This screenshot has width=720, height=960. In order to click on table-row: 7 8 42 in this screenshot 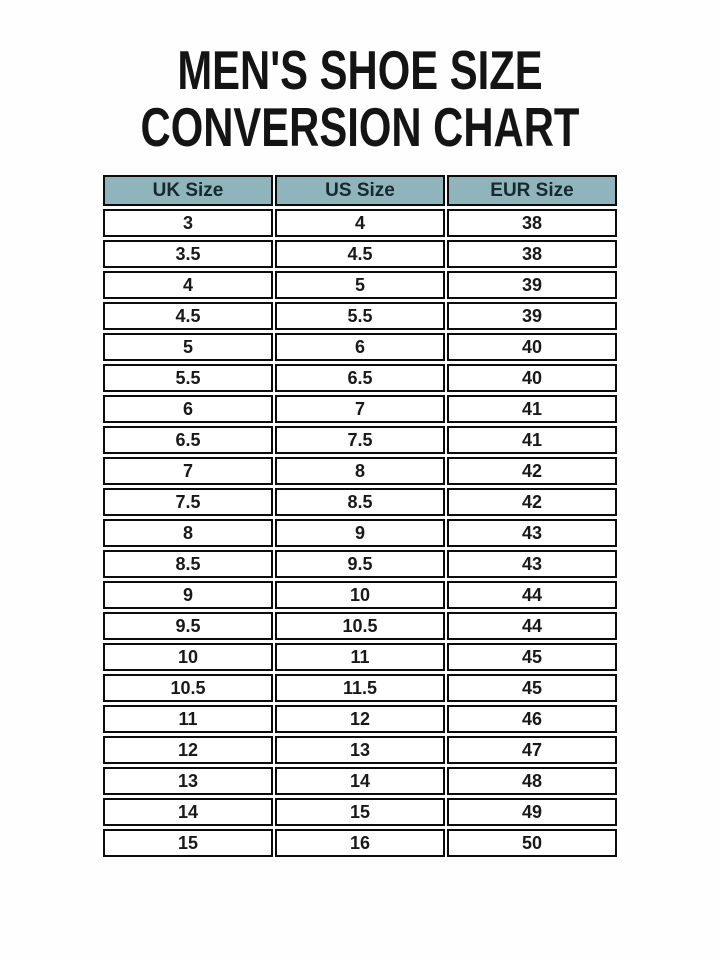, I will do `click(360, 471)`.